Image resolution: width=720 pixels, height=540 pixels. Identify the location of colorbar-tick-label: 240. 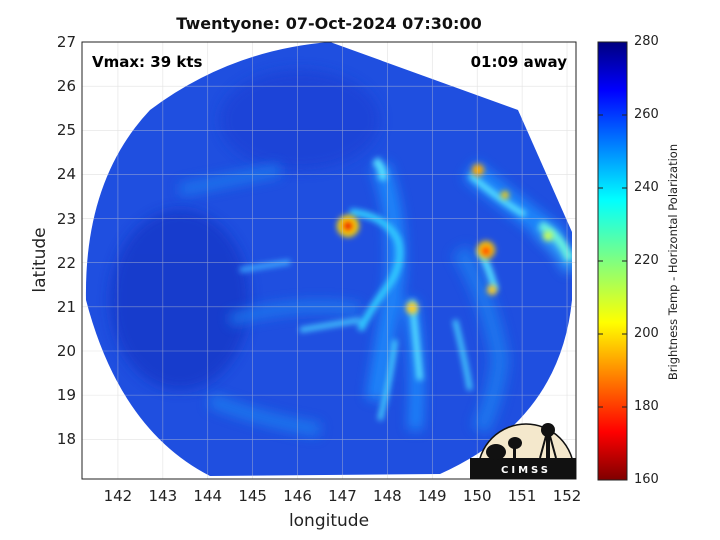
(646, 187).